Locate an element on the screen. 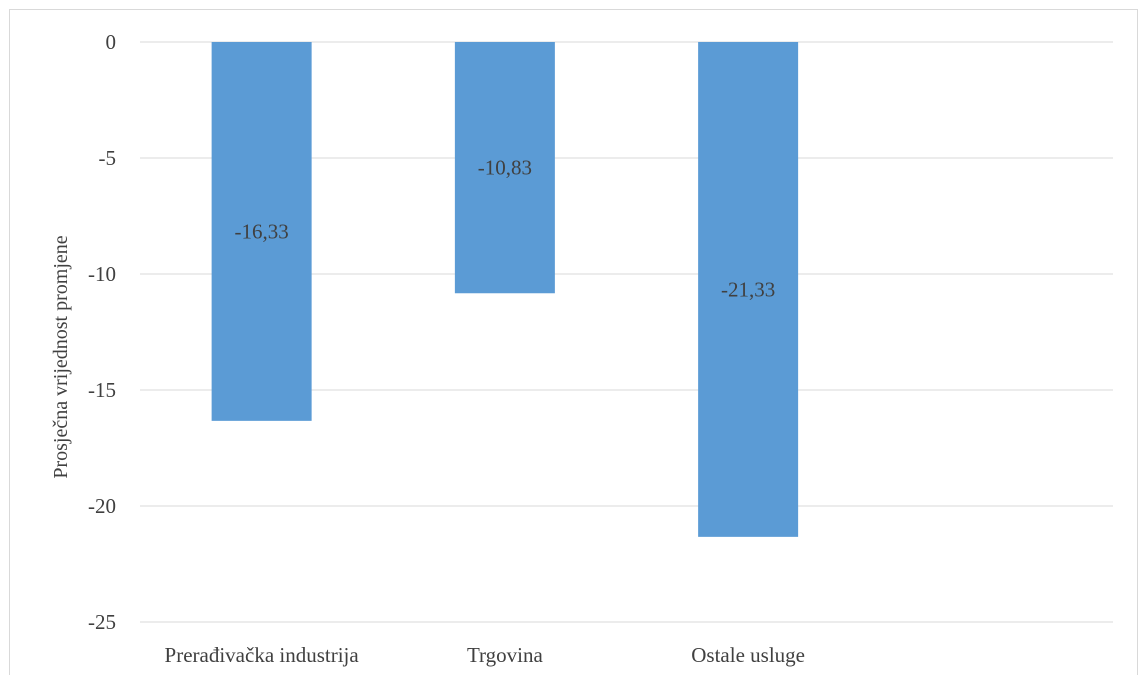 Image resolution: width=1148 pixels, height=675 pixels. data-labels: -16,33 -10,83 -21,33 is located at coordinates (505, 229).